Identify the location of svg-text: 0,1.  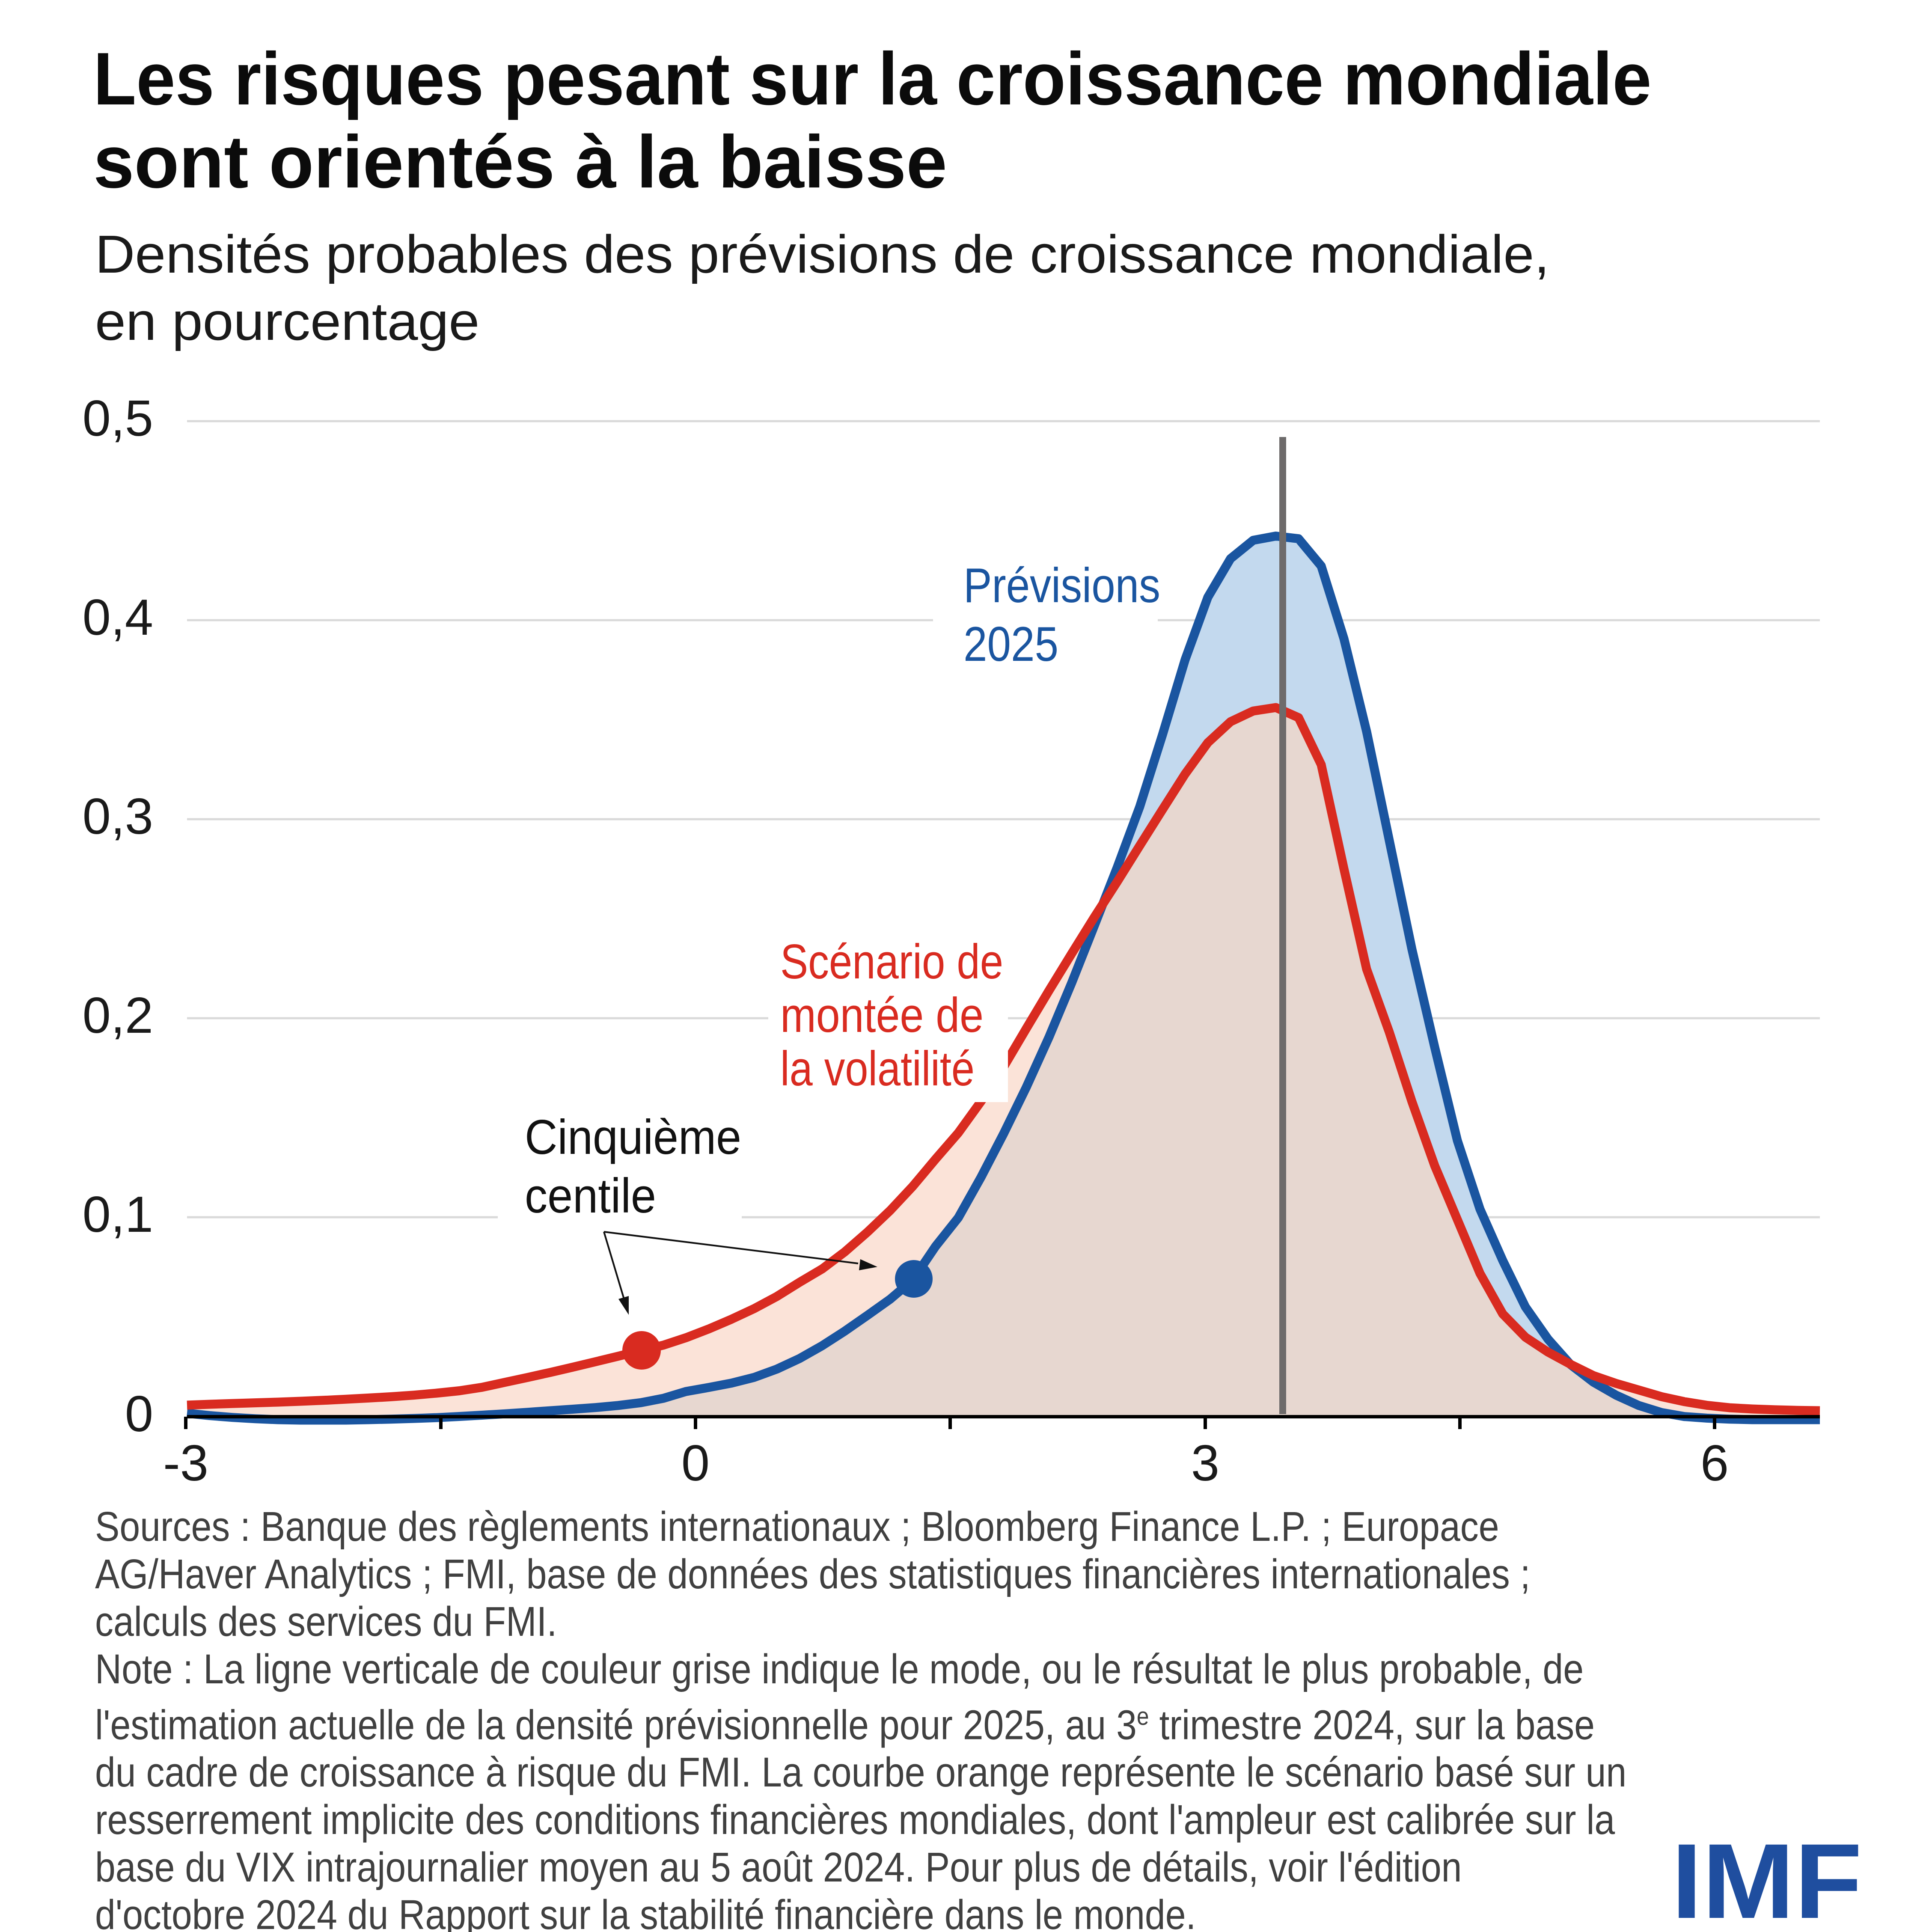
(118, 1214).